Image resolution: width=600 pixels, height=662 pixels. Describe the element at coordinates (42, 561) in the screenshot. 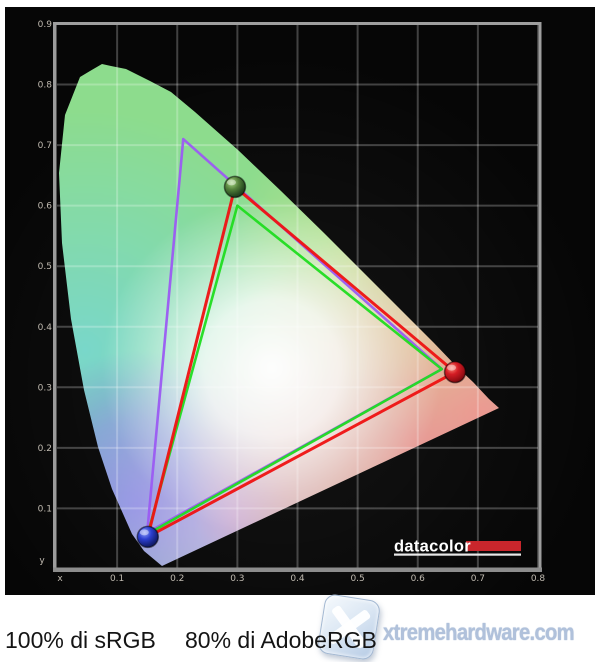

I see `y-axis-label: y` at that location.